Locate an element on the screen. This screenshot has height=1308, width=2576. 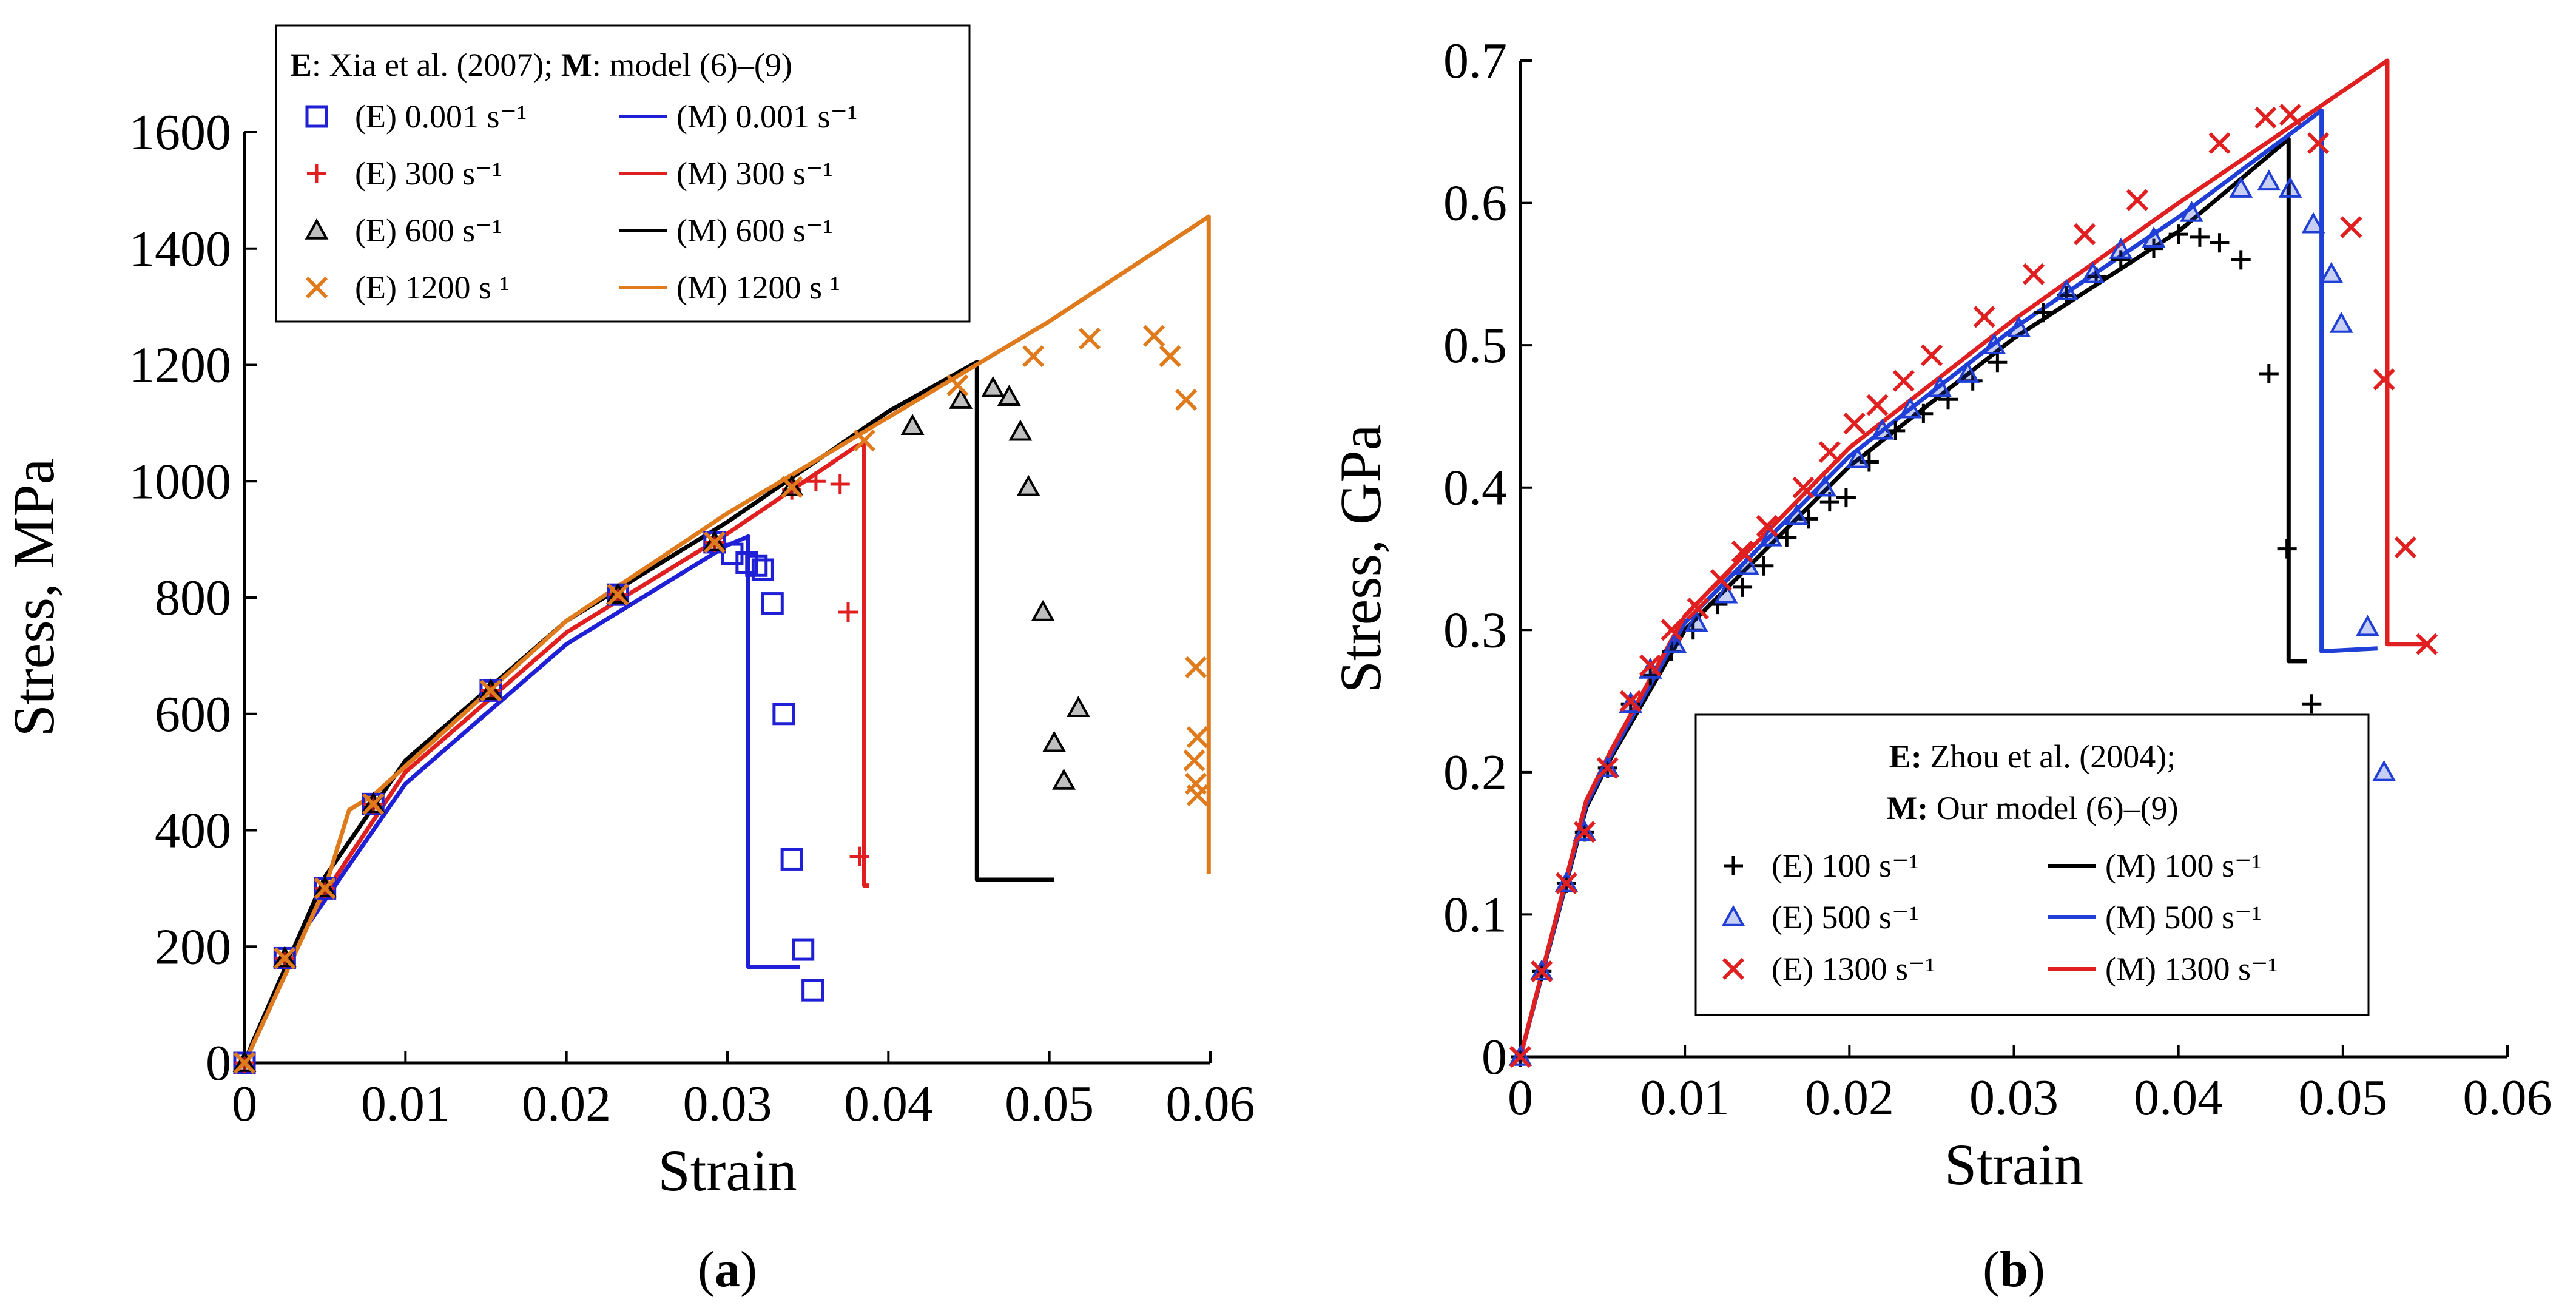
y-tick-label: 1400 is located at coordinates (180, 249).